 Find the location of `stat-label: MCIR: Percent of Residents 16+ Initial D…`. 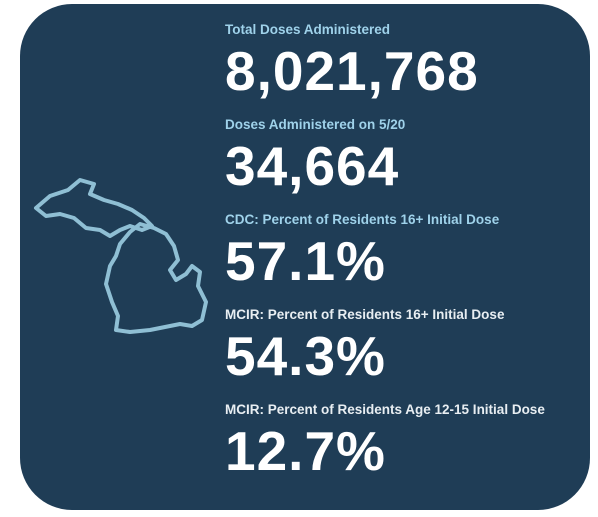

stat-label: MCIR: Percent of Residents 16+ Initial D… is located at coordinates (365, 314).